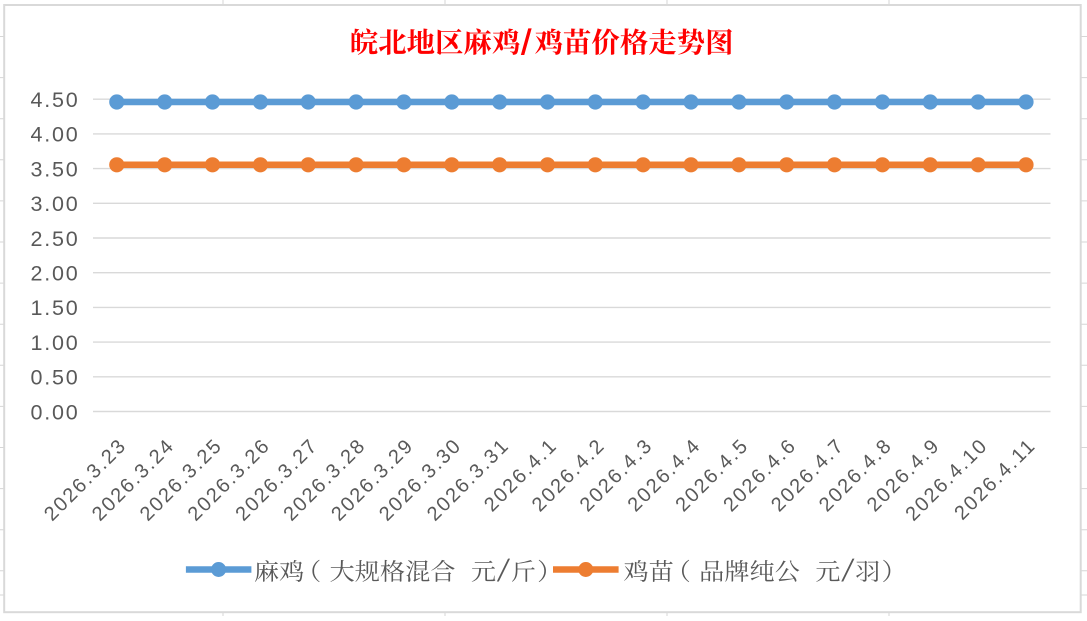  I want to click on svg-text: 0.00, so click(54, 412).